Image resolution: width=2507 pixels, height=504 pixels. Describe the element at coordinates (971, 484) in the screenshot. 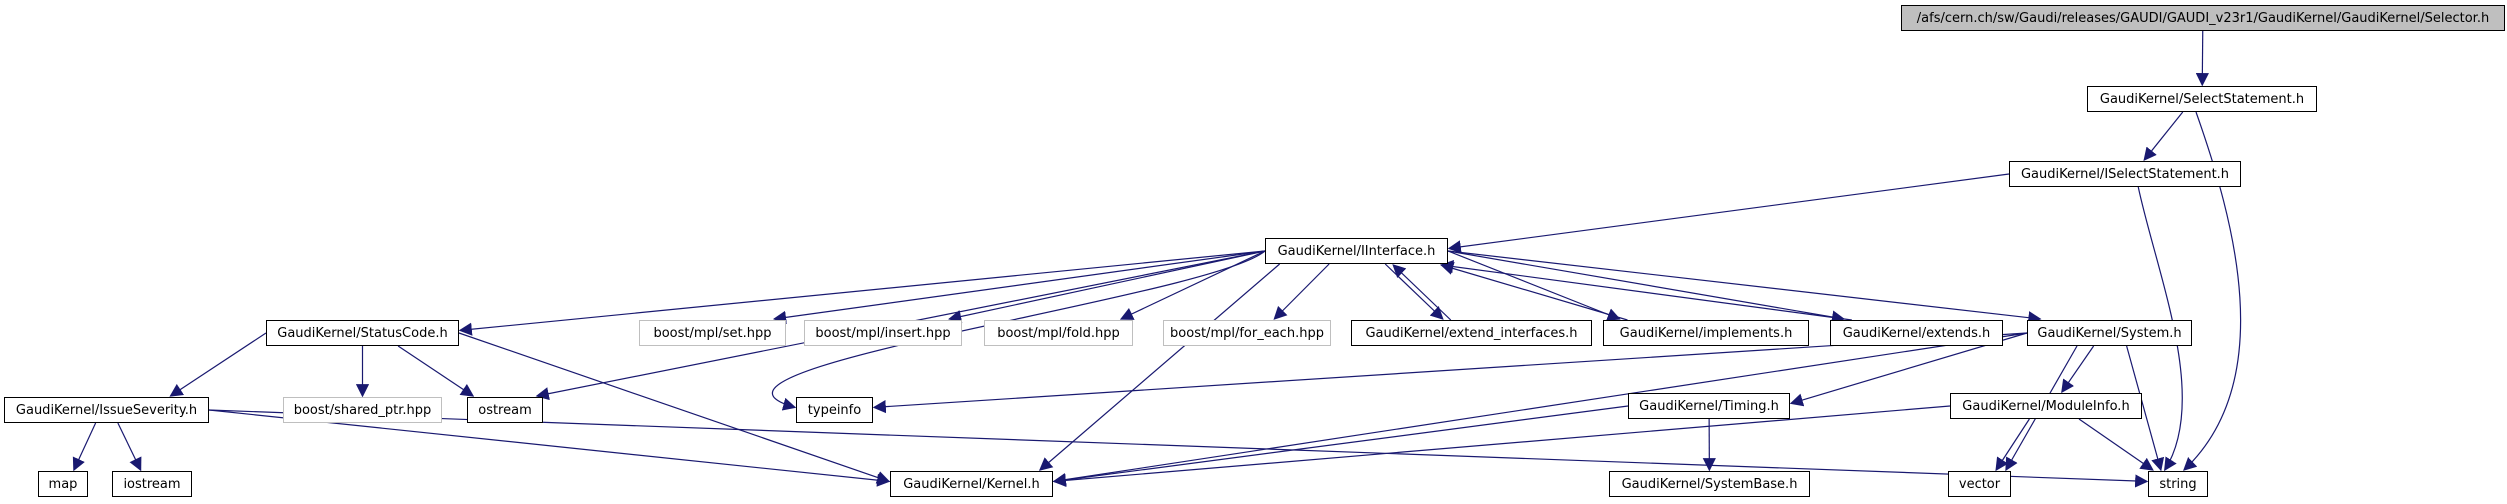

I see `node-kernel: GaudiKernel/Kernel.h` at that location.